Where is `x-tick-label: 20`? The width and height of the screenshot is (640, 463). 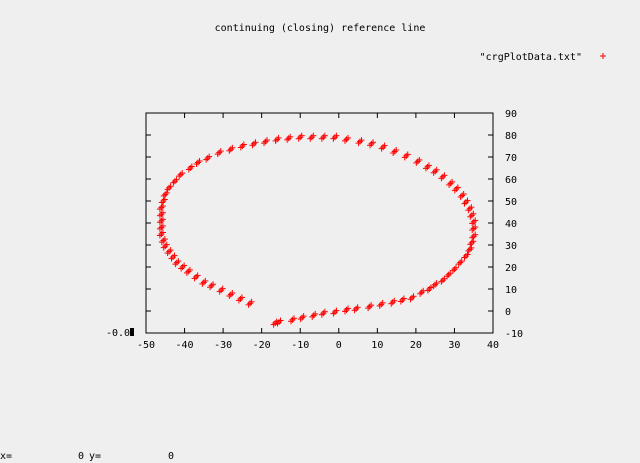
x-tick-label: 20 is located at coordinates (416, 345).